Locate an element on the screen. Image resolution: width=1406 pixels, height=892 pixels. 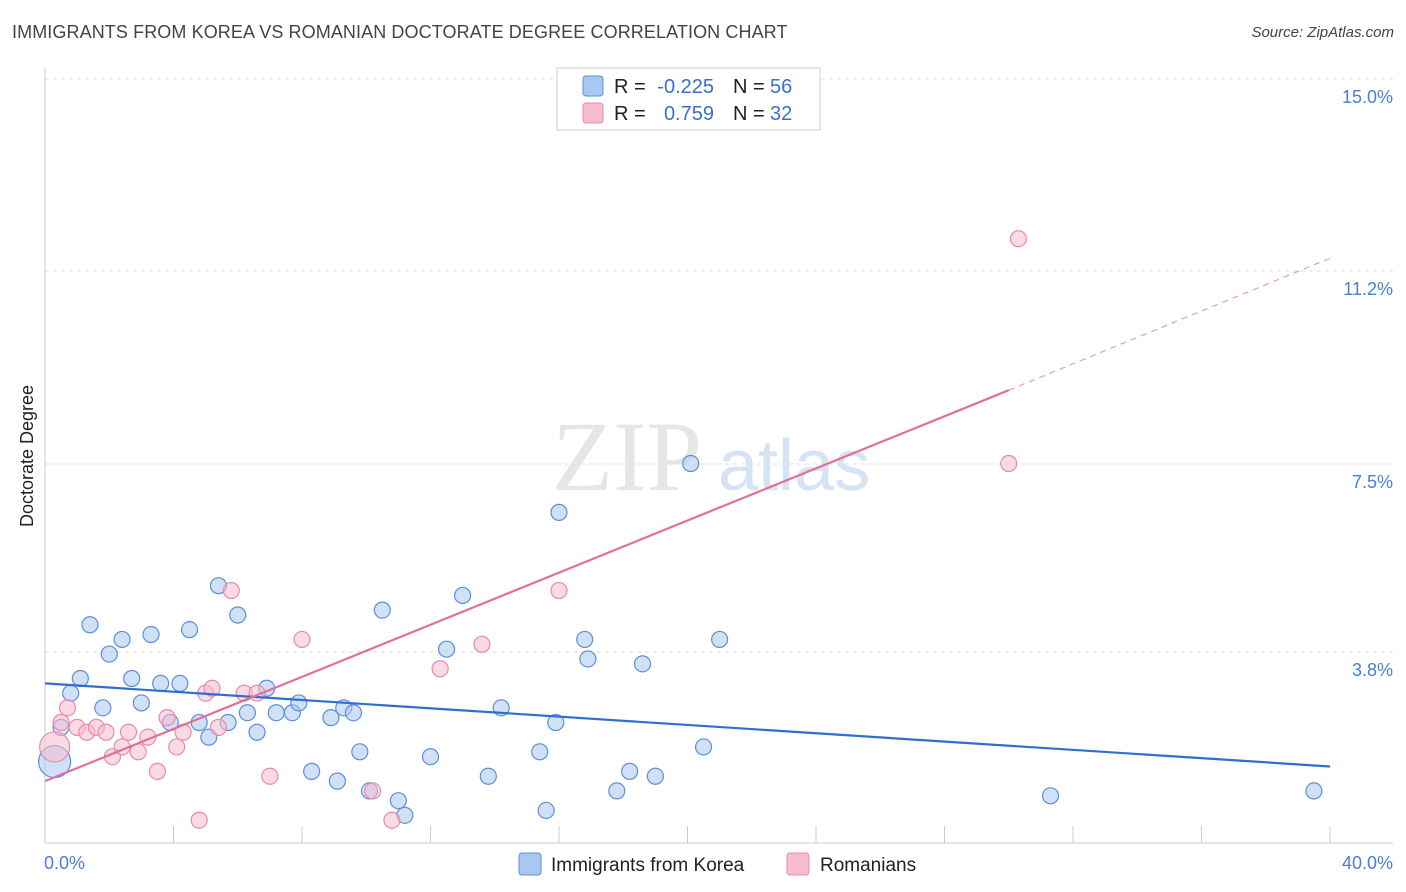
y-tick-label: 7.5% is located at coordinates (1372, 482).